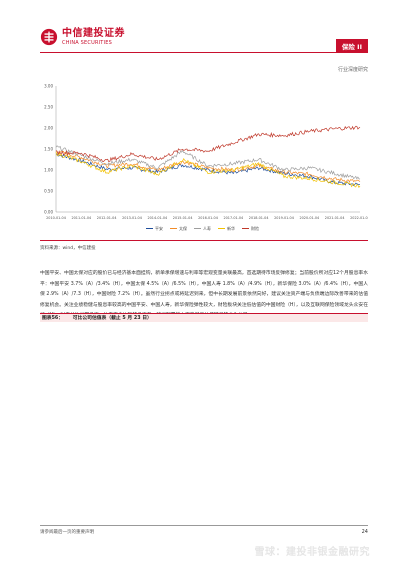 The image size is (400, 565). Describe the element at coordinates (87, 42) in the screenshot. I see `logo-en-text: CHINA SECURITIES` at that location.